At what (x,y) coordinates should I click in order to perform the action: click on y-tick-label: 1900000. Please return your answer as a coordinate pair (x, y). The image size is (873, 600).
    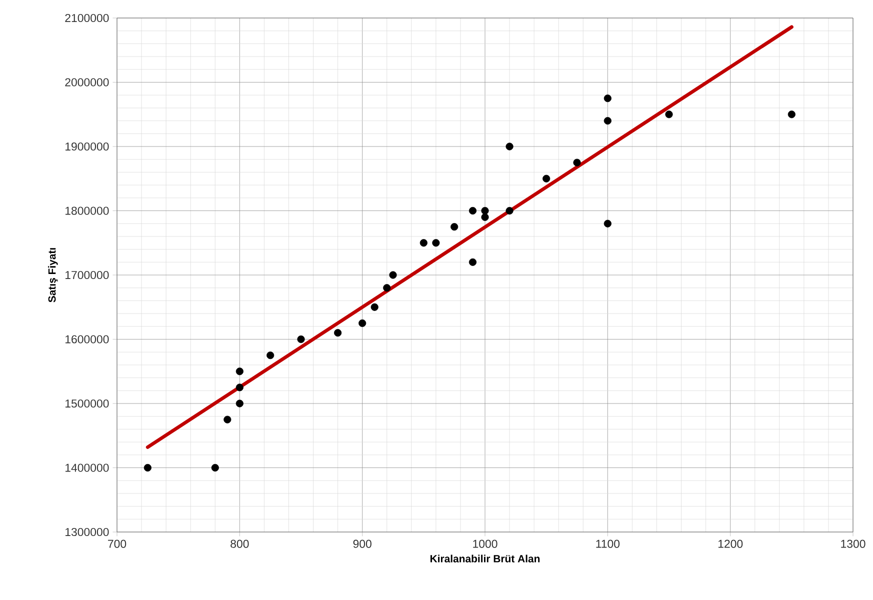
    Looking at the image, I should click on (87, 146).